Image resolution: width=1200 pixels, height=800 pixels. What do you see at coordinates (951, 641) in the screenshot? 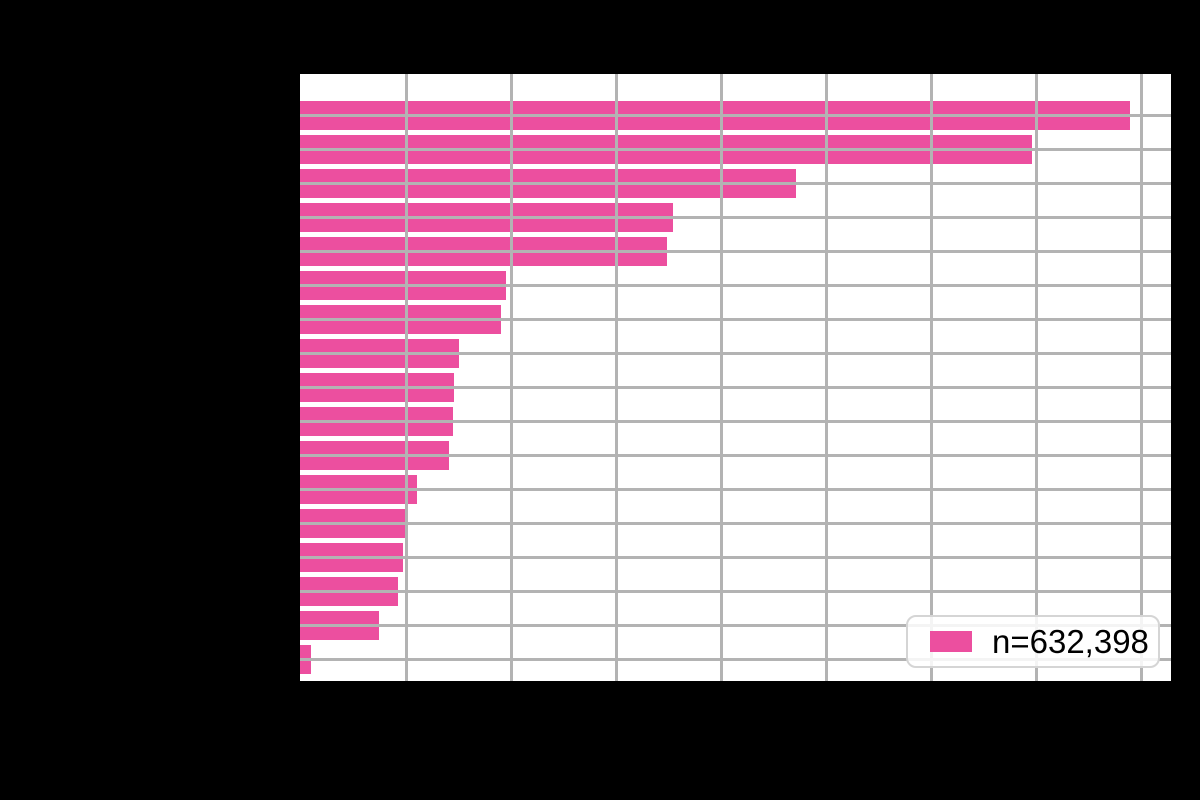
I see `legend-swatch` at bounding box center [951, 641].